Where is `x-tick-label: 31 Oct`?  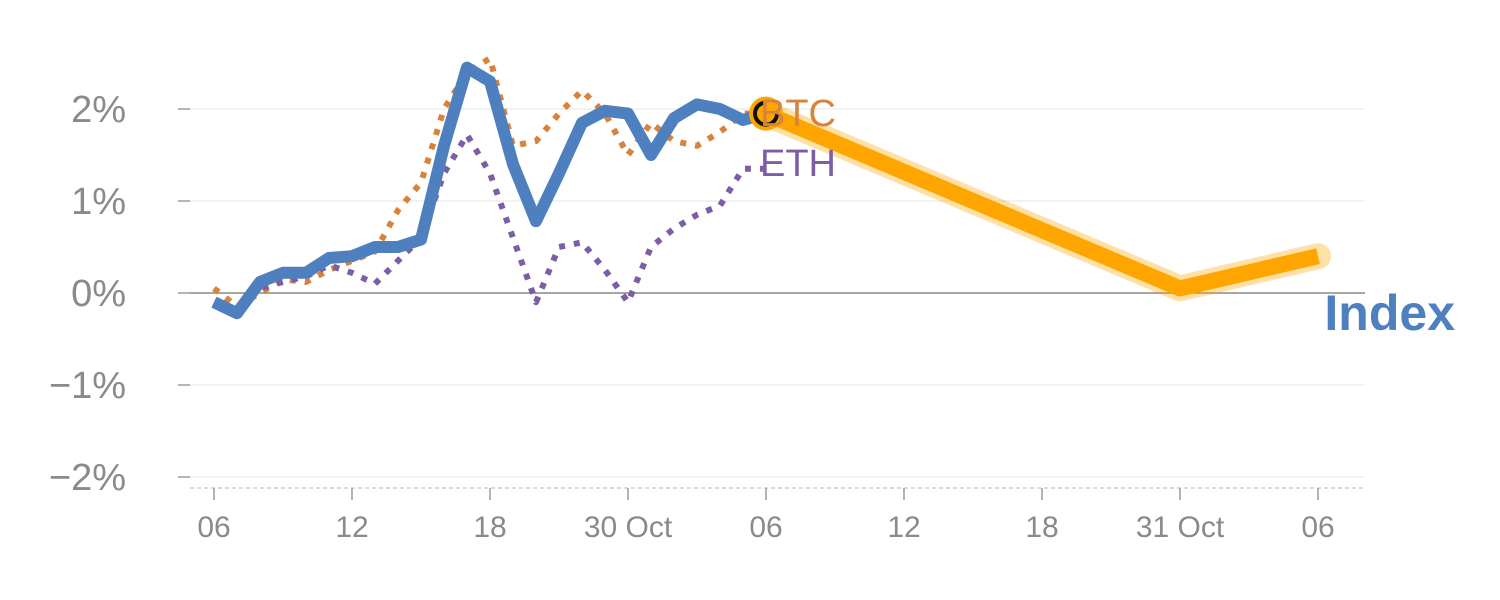
x-tick-label: 31 Oct is located at coordinates (1180, 527).